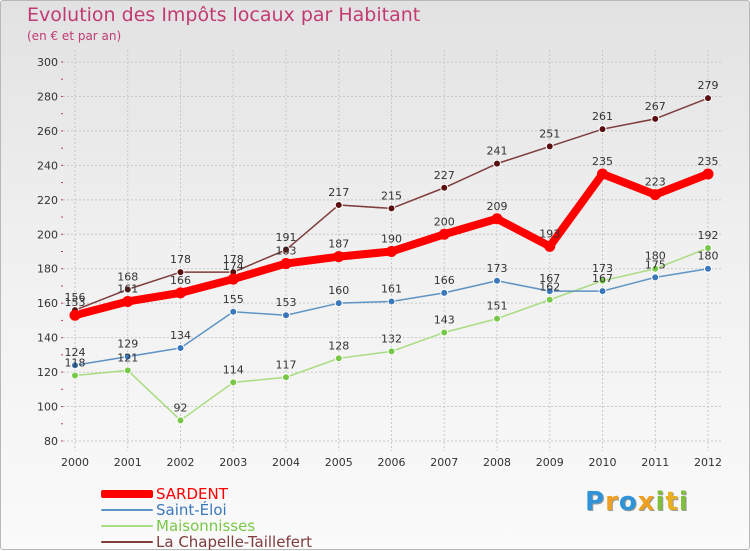  What do you see at coordinates (708, 462) in the screenshot?
I see `x-tick-label: 2012` at bounding box center [708, 462].